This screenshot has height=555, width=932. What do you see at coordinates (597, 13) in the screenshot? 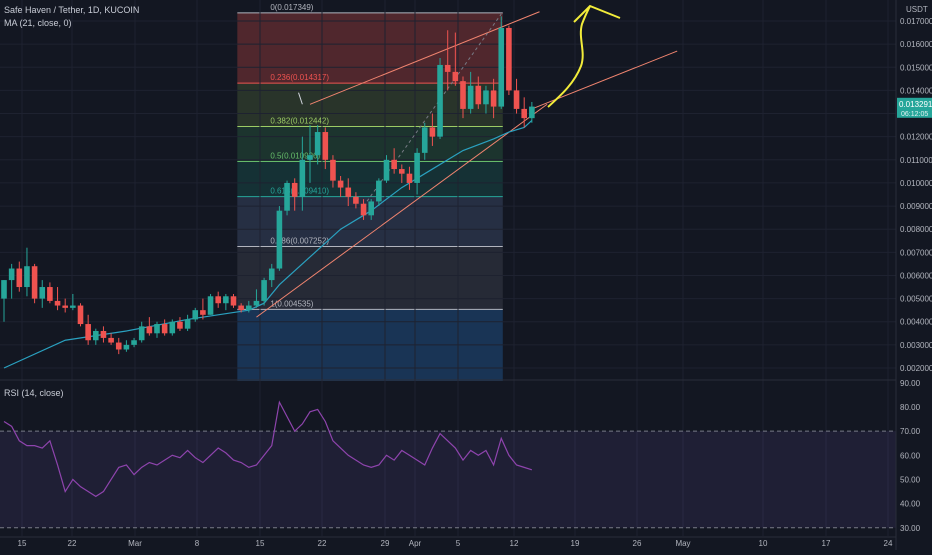
I see `hand-drawn-arrowhead` at bounding box center [597, 13].